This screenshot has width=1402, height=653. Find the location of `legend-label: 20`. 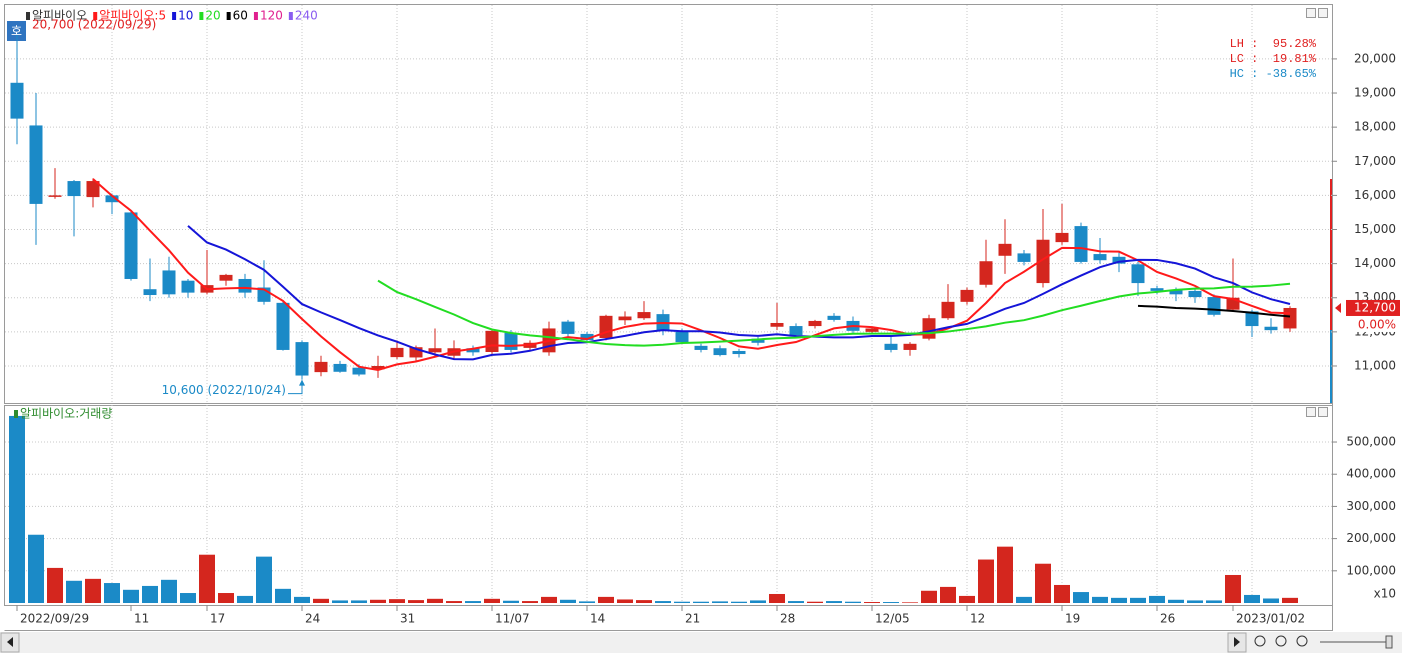

legend-label: 20 is located at coordinates (212, 16).